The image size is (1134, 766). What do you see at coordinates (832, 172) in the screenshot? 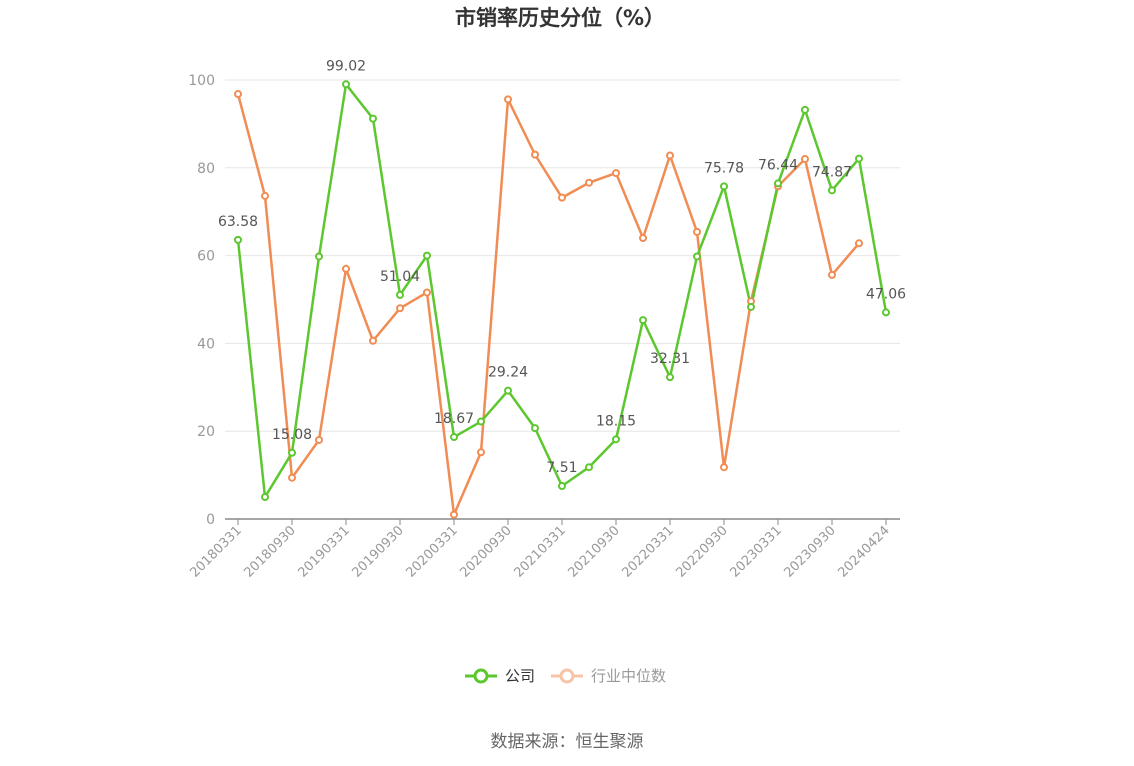
I see `data-label: 74.87` at bounding box center [832, 172].